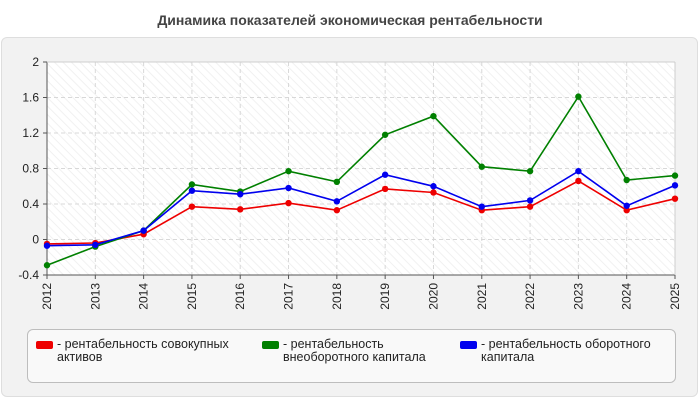 This screenshot has height=400, width=700. What do you see at coordinates (35, 62) in the screenshot?
I see `y-tick-label: 2` at bounding box center [35, 62].